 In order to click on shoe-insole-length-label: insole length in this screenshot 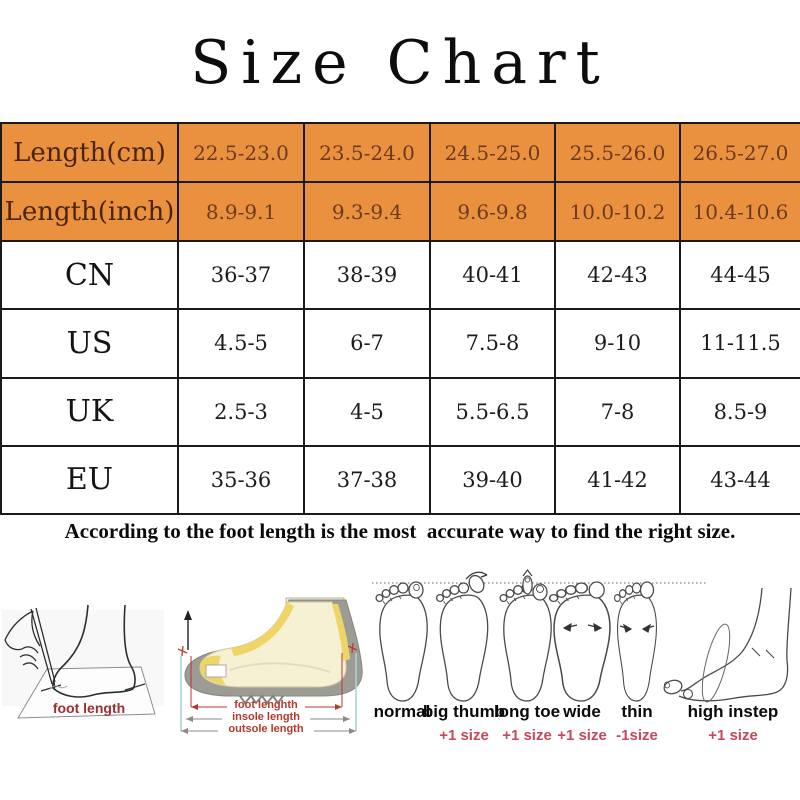, I will do `click(266, 717)`.